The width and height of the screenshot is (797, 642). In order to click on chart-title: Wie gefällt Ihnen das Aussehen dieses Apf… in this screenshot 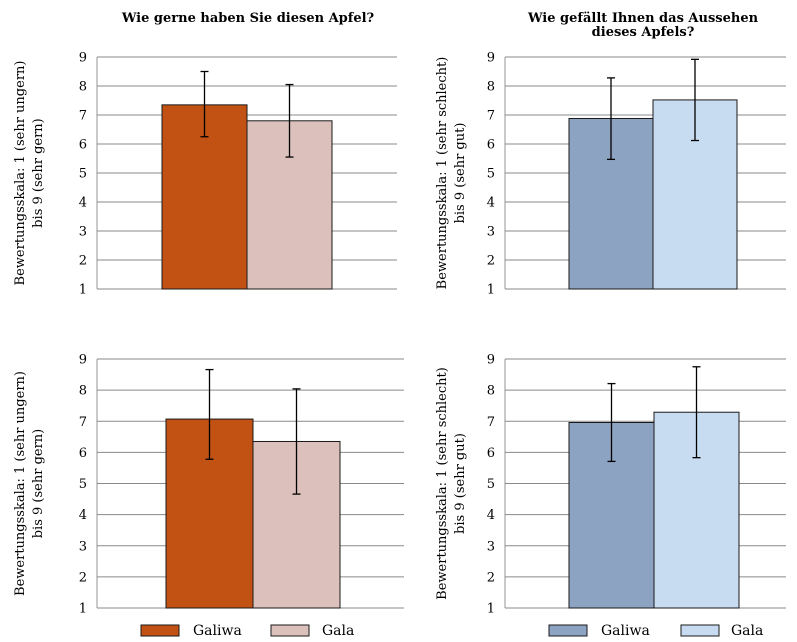, I will do `click(643, 25)`.